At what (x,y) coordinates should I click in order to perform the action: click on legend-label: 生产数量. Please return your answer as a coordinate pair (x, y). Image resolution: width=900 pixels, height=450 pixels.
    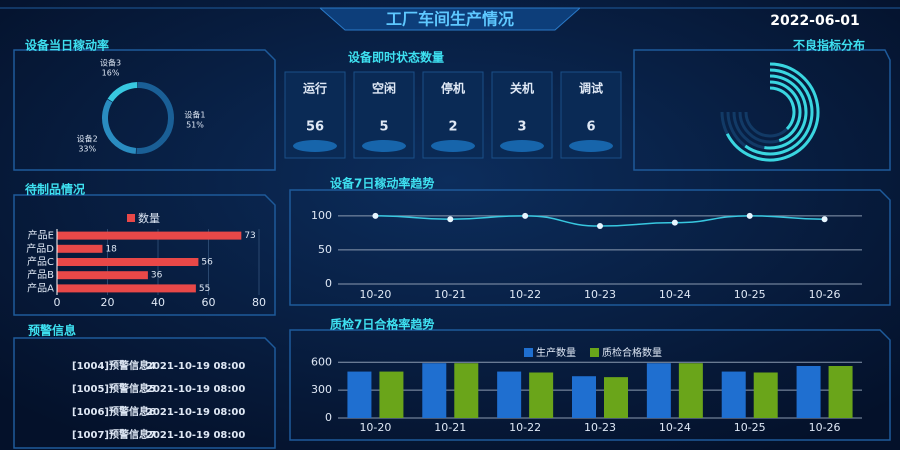
    Looking at the image, I should click on (556, 352).